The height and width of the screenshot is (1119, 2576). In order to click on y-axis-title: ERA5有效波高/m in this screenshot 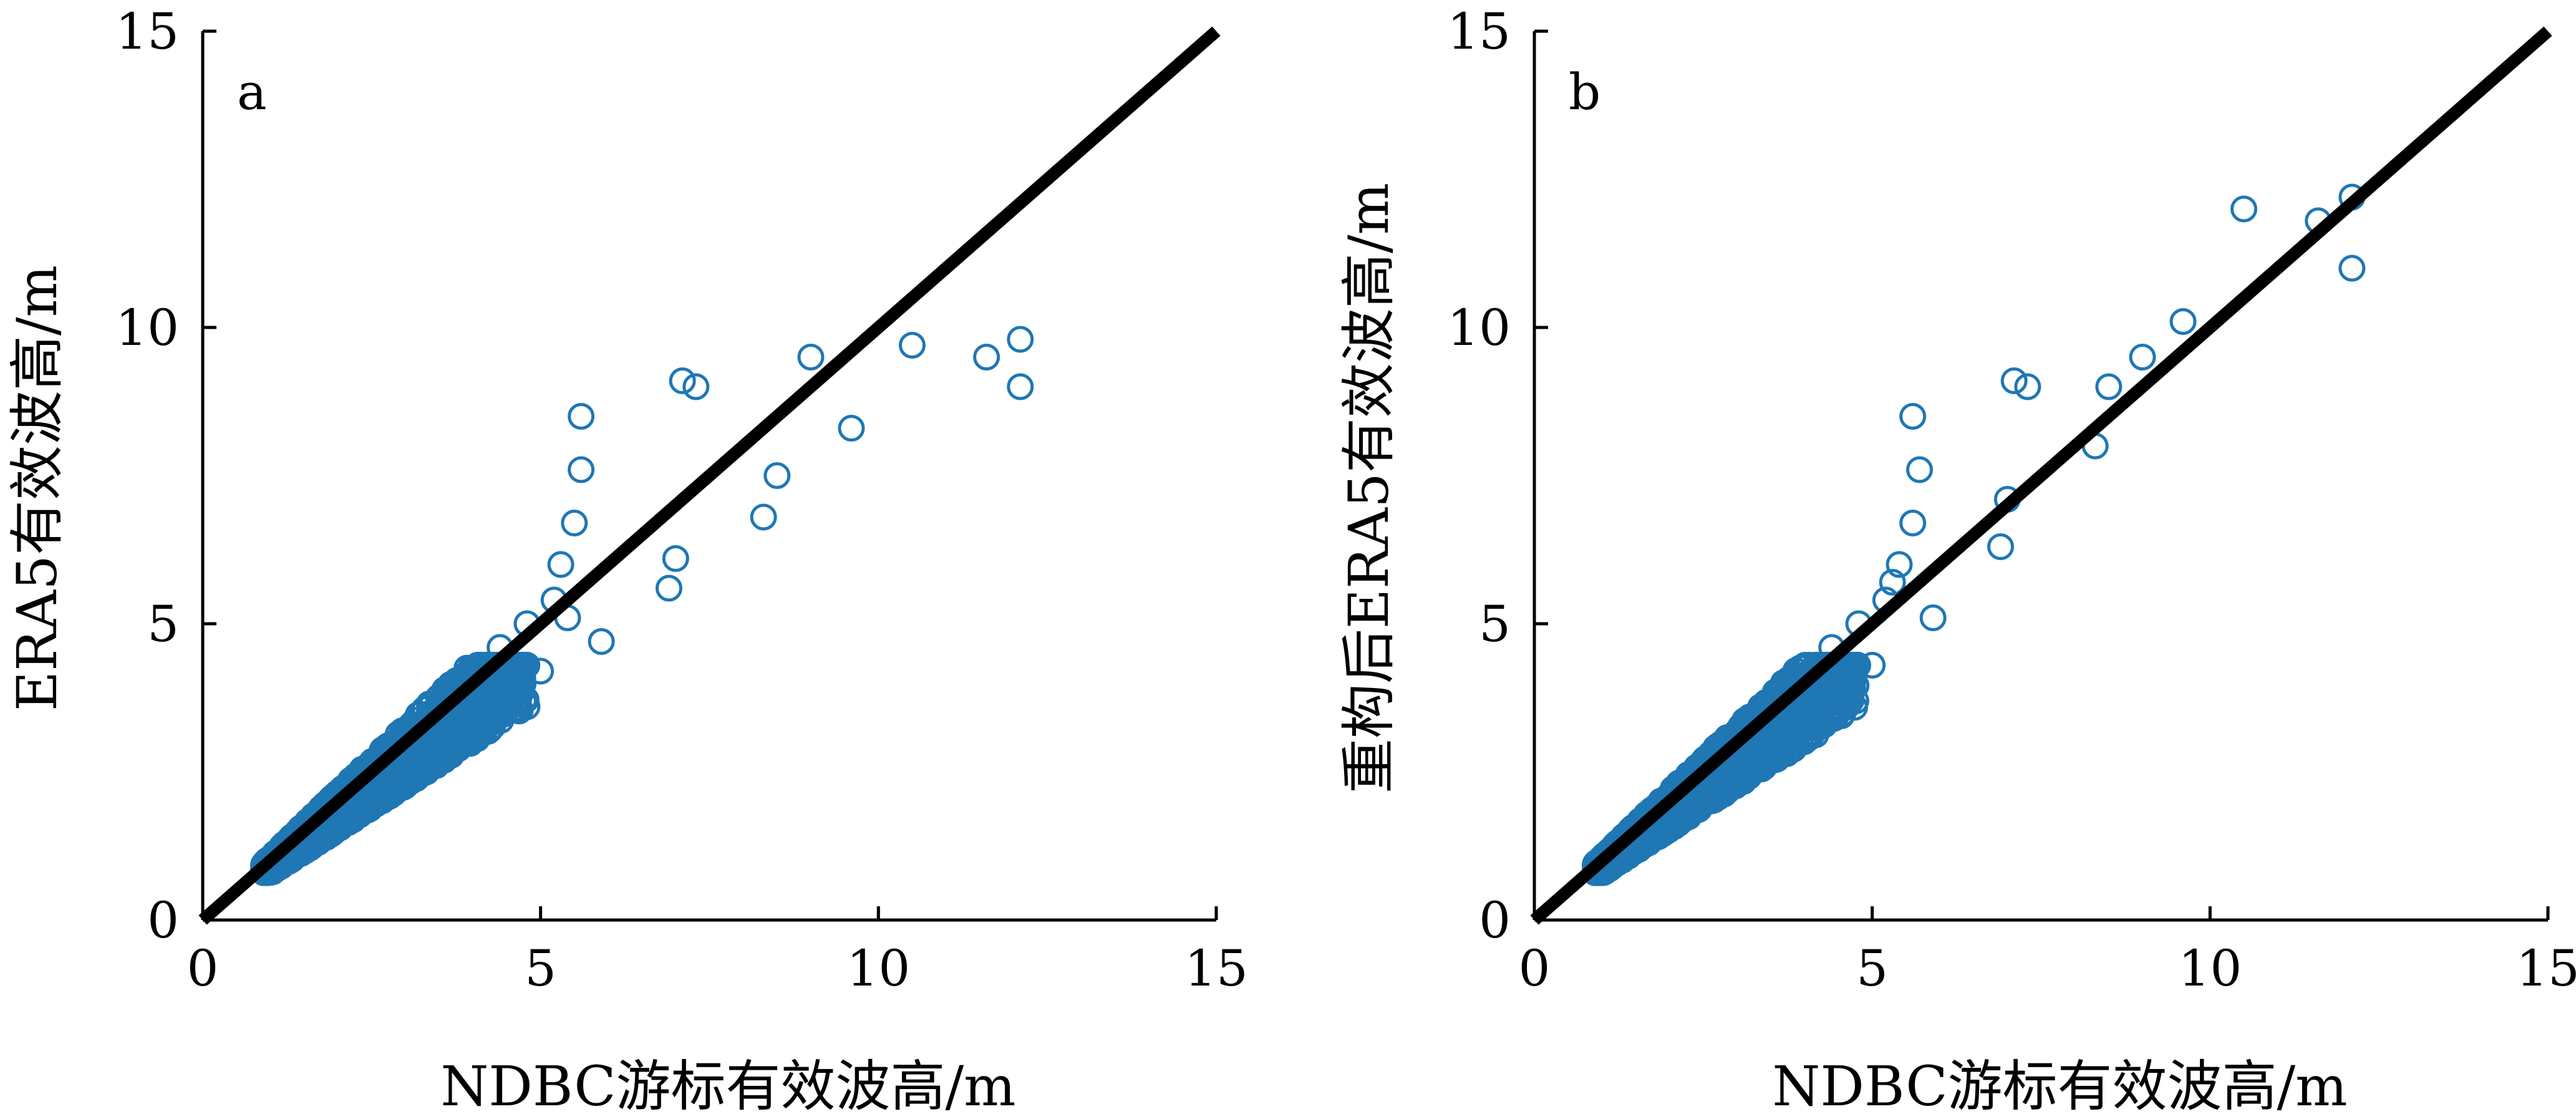, I will do `click(37, 488)`.